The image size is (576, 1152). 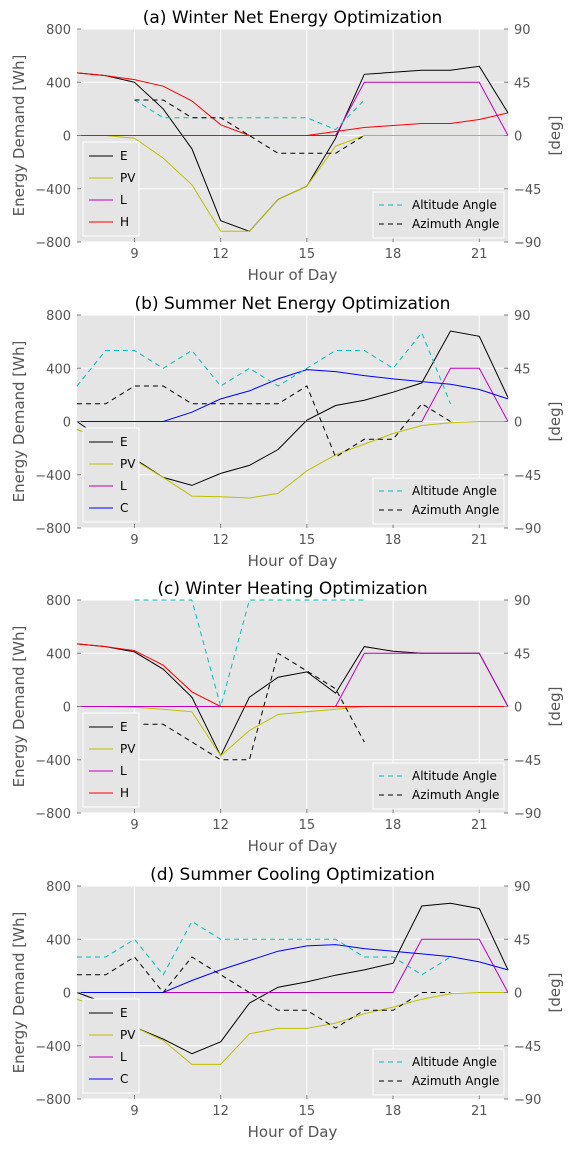 What do you see at coordinates (111, 475) in the screenshot?
I see `legend-left: E PV LC` at bounding box center [111, 475].